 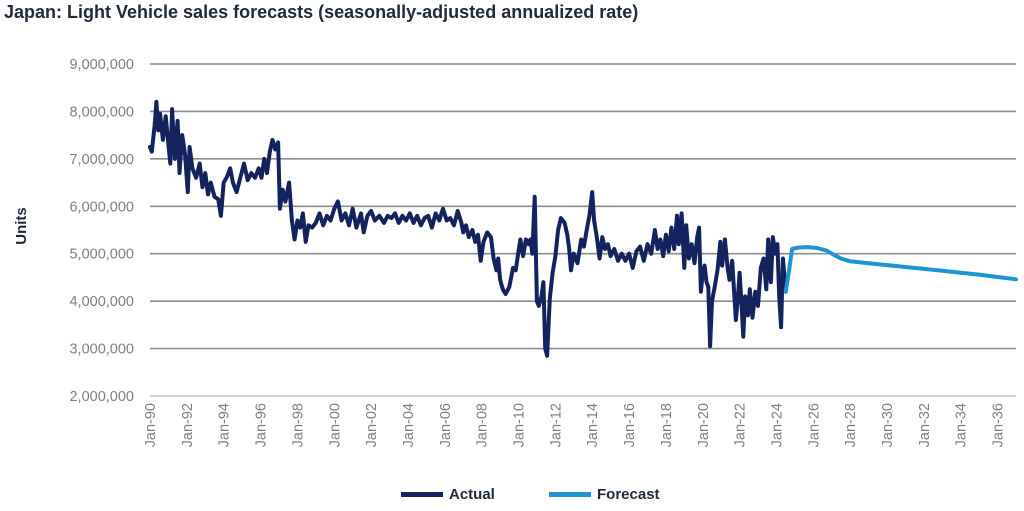 What do you see at coordinates (262, 425) in the screenshot?
I see `x-tick-label: Jan-96` at bounding box center [262, 425].